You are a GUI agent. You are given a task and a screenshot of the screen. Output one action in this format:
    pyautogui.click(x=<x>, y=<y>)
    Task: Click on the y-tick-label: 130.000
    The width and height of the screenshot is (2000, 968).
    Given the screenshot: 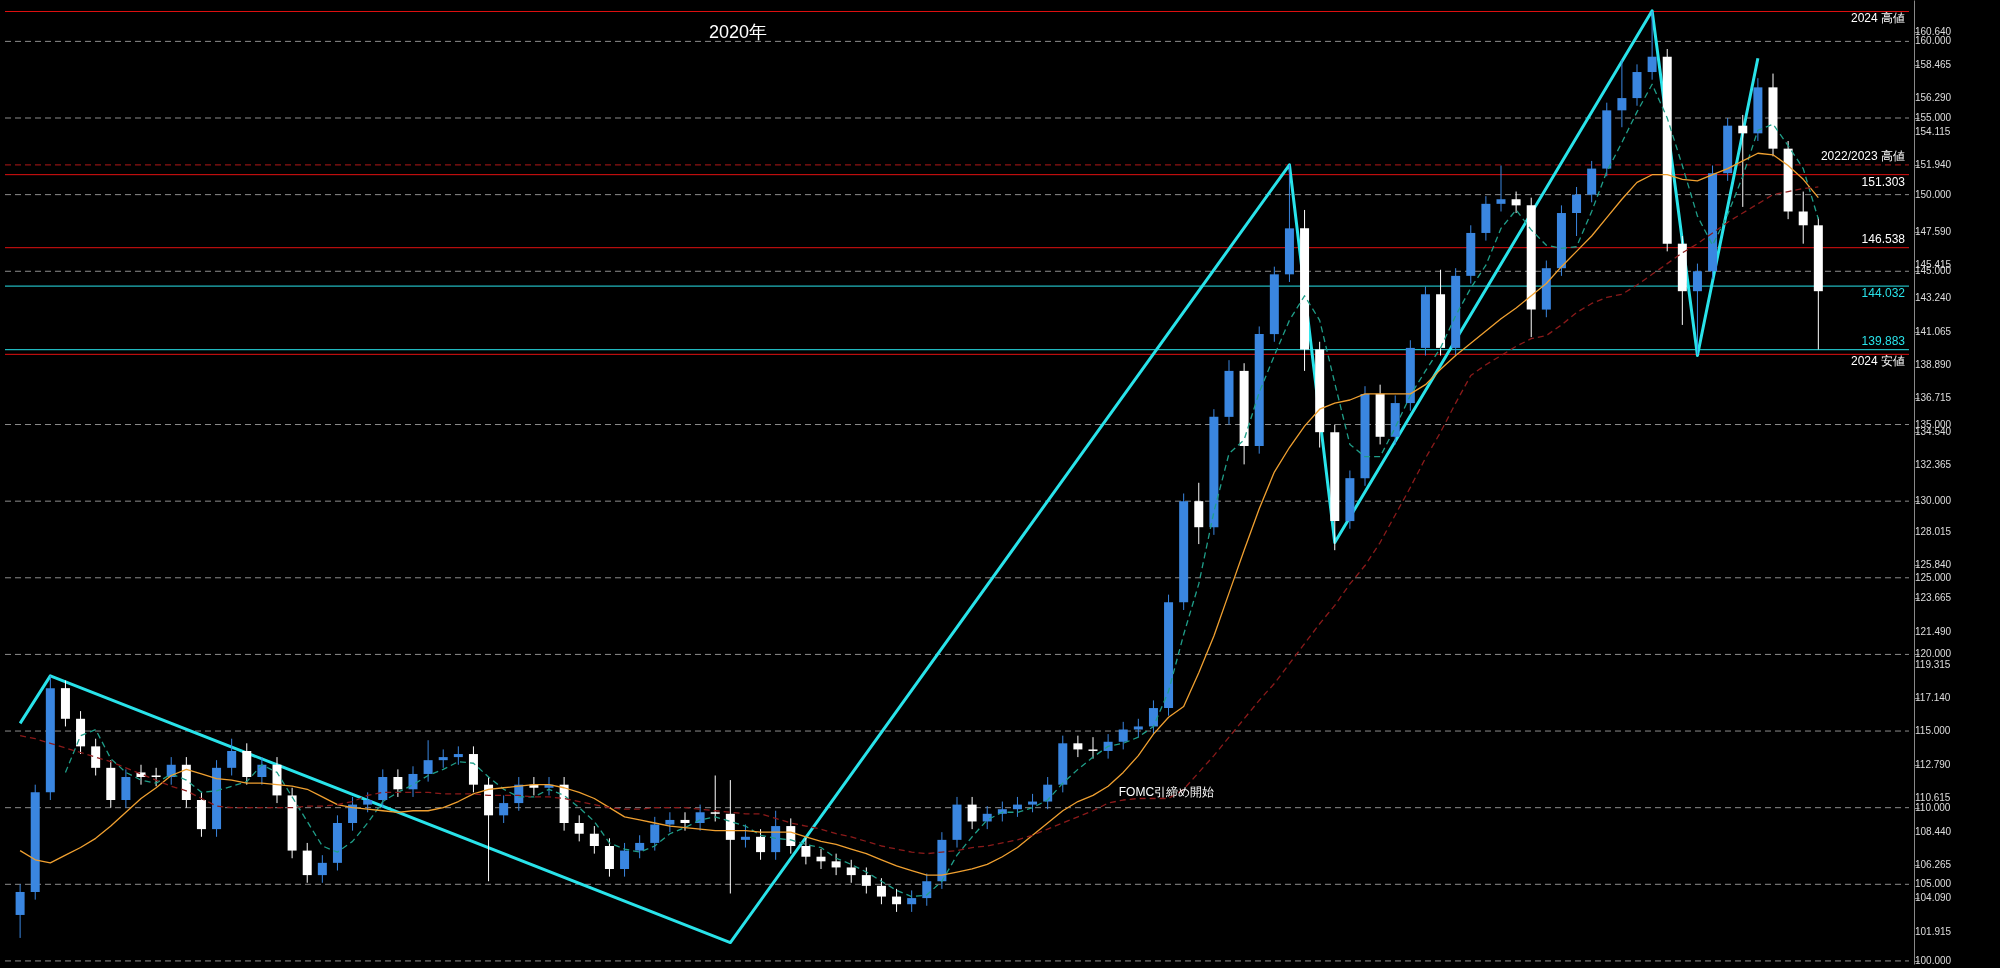 What is the action you would take?
    pyautogui.click(x=1933, y=501)
    